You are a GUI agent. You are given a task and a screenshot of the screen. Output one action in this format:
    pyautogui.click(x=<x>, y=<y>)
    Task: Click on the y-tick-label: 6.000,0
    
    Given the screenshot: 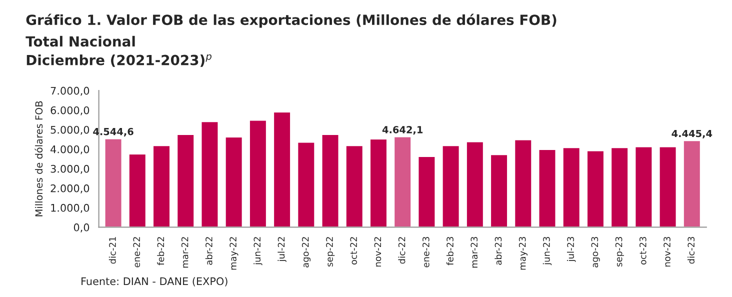 What is the action you would take?
    pyautogui.click(x=70, y=111)
    